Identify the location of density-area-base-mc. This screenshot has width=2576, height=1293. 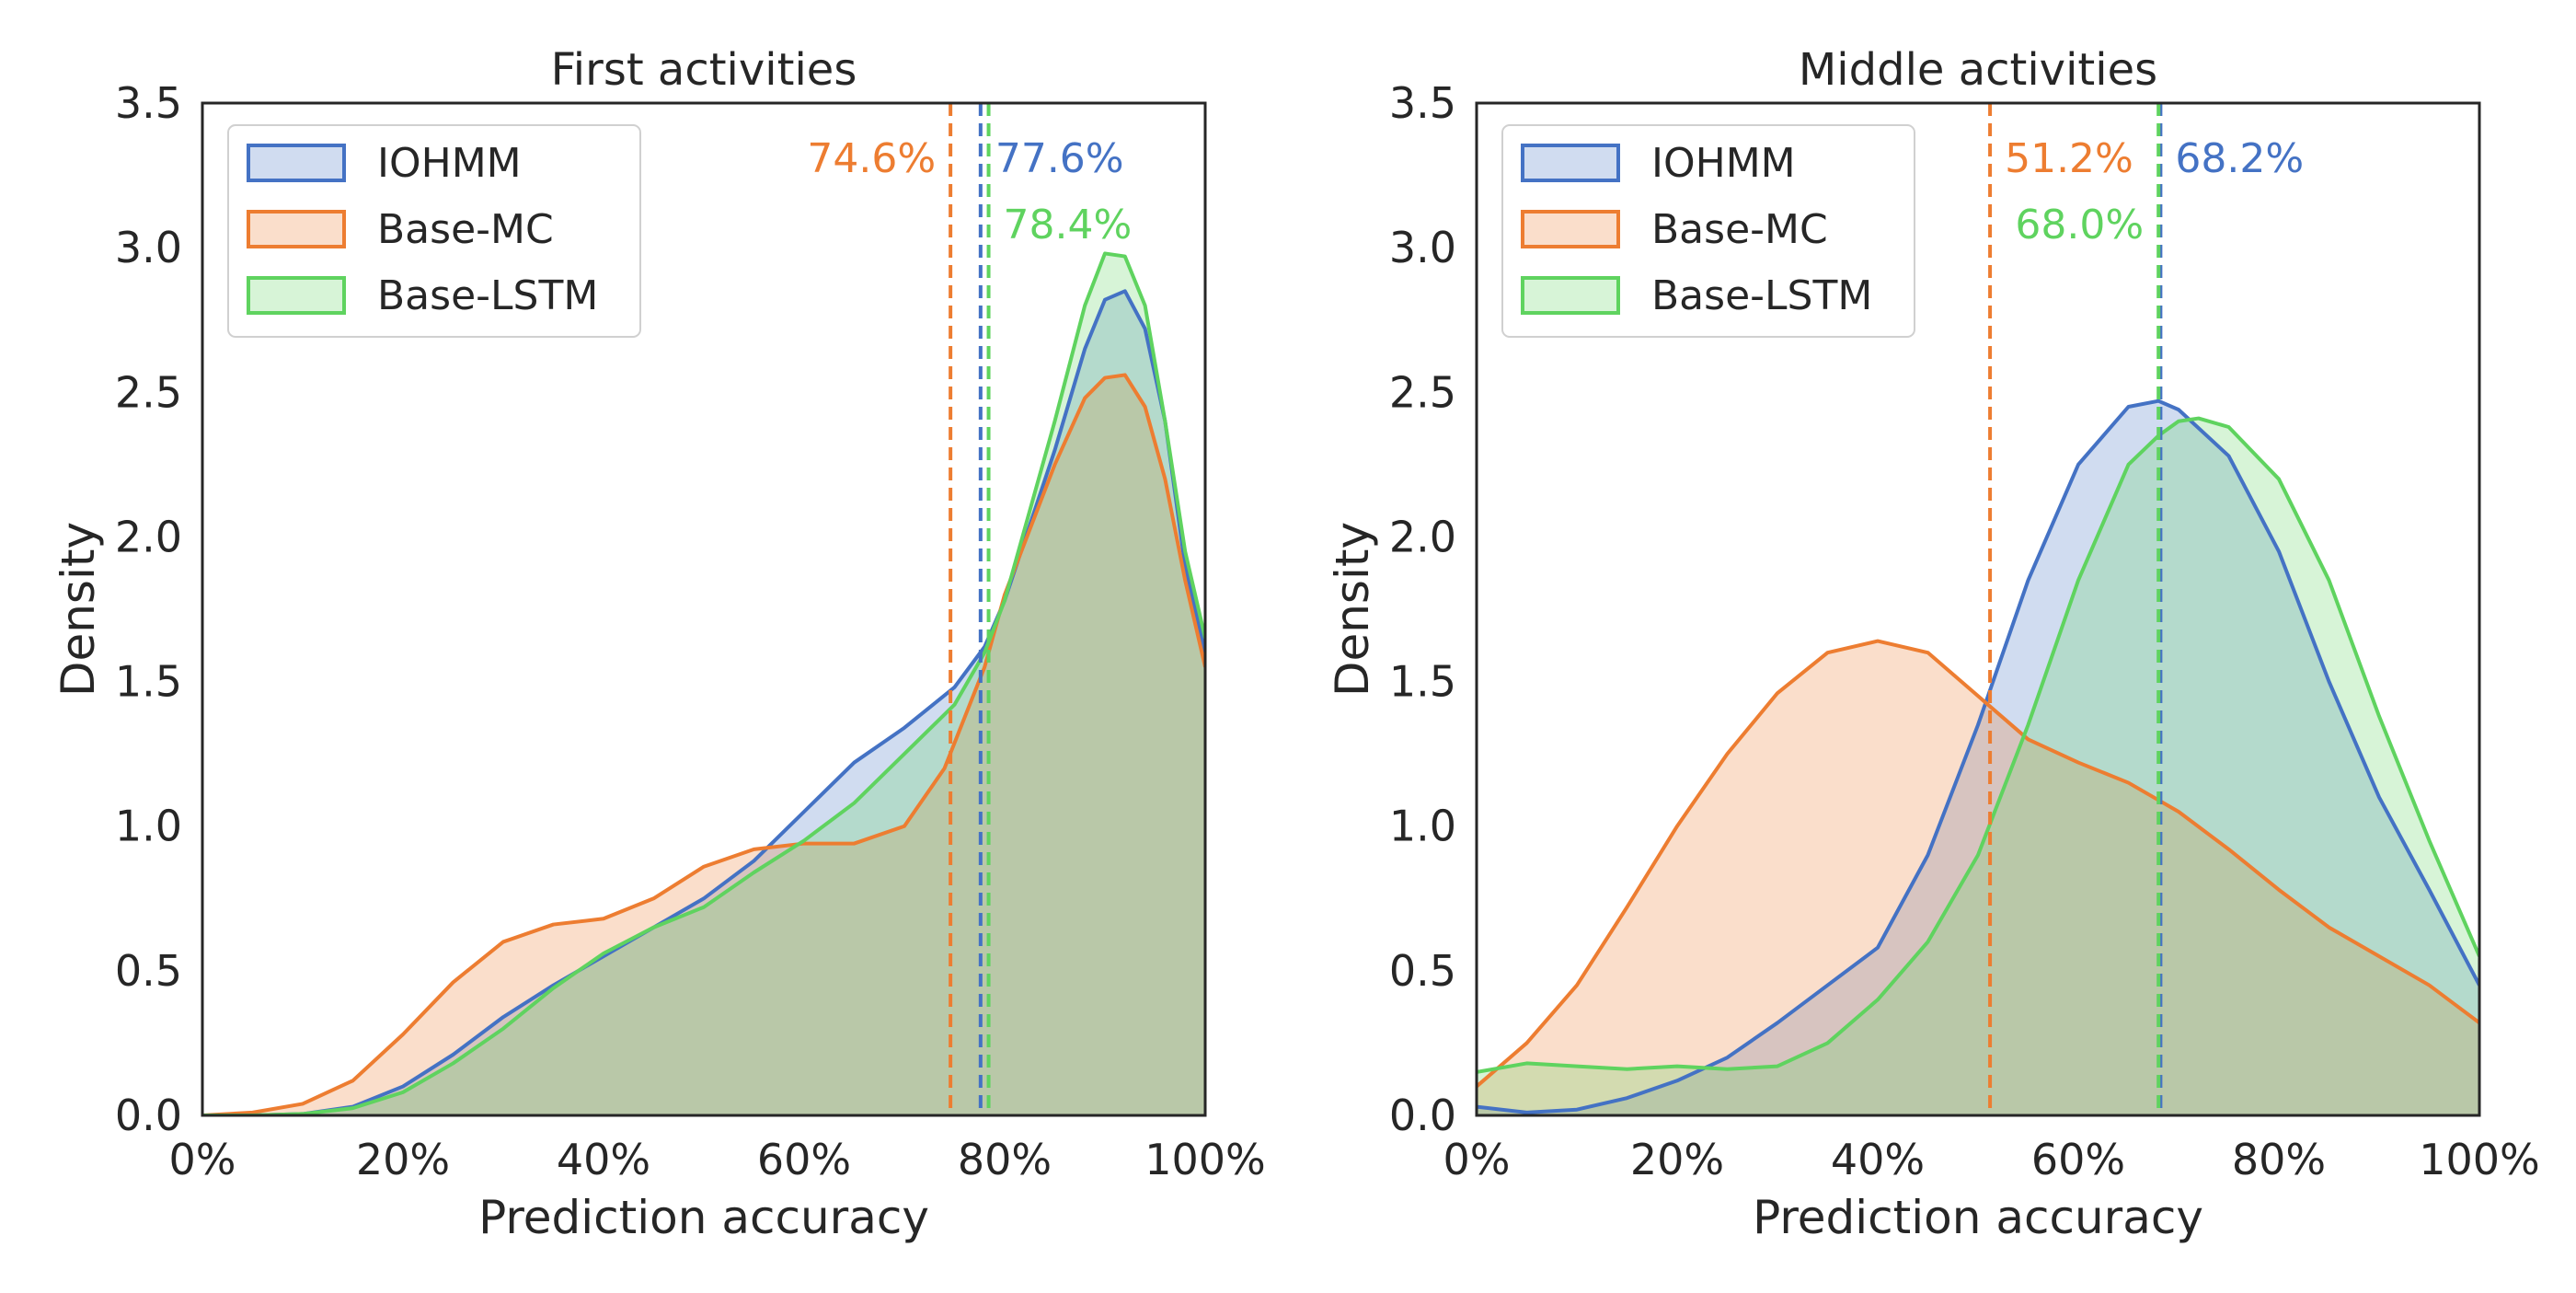
(1978, 878).